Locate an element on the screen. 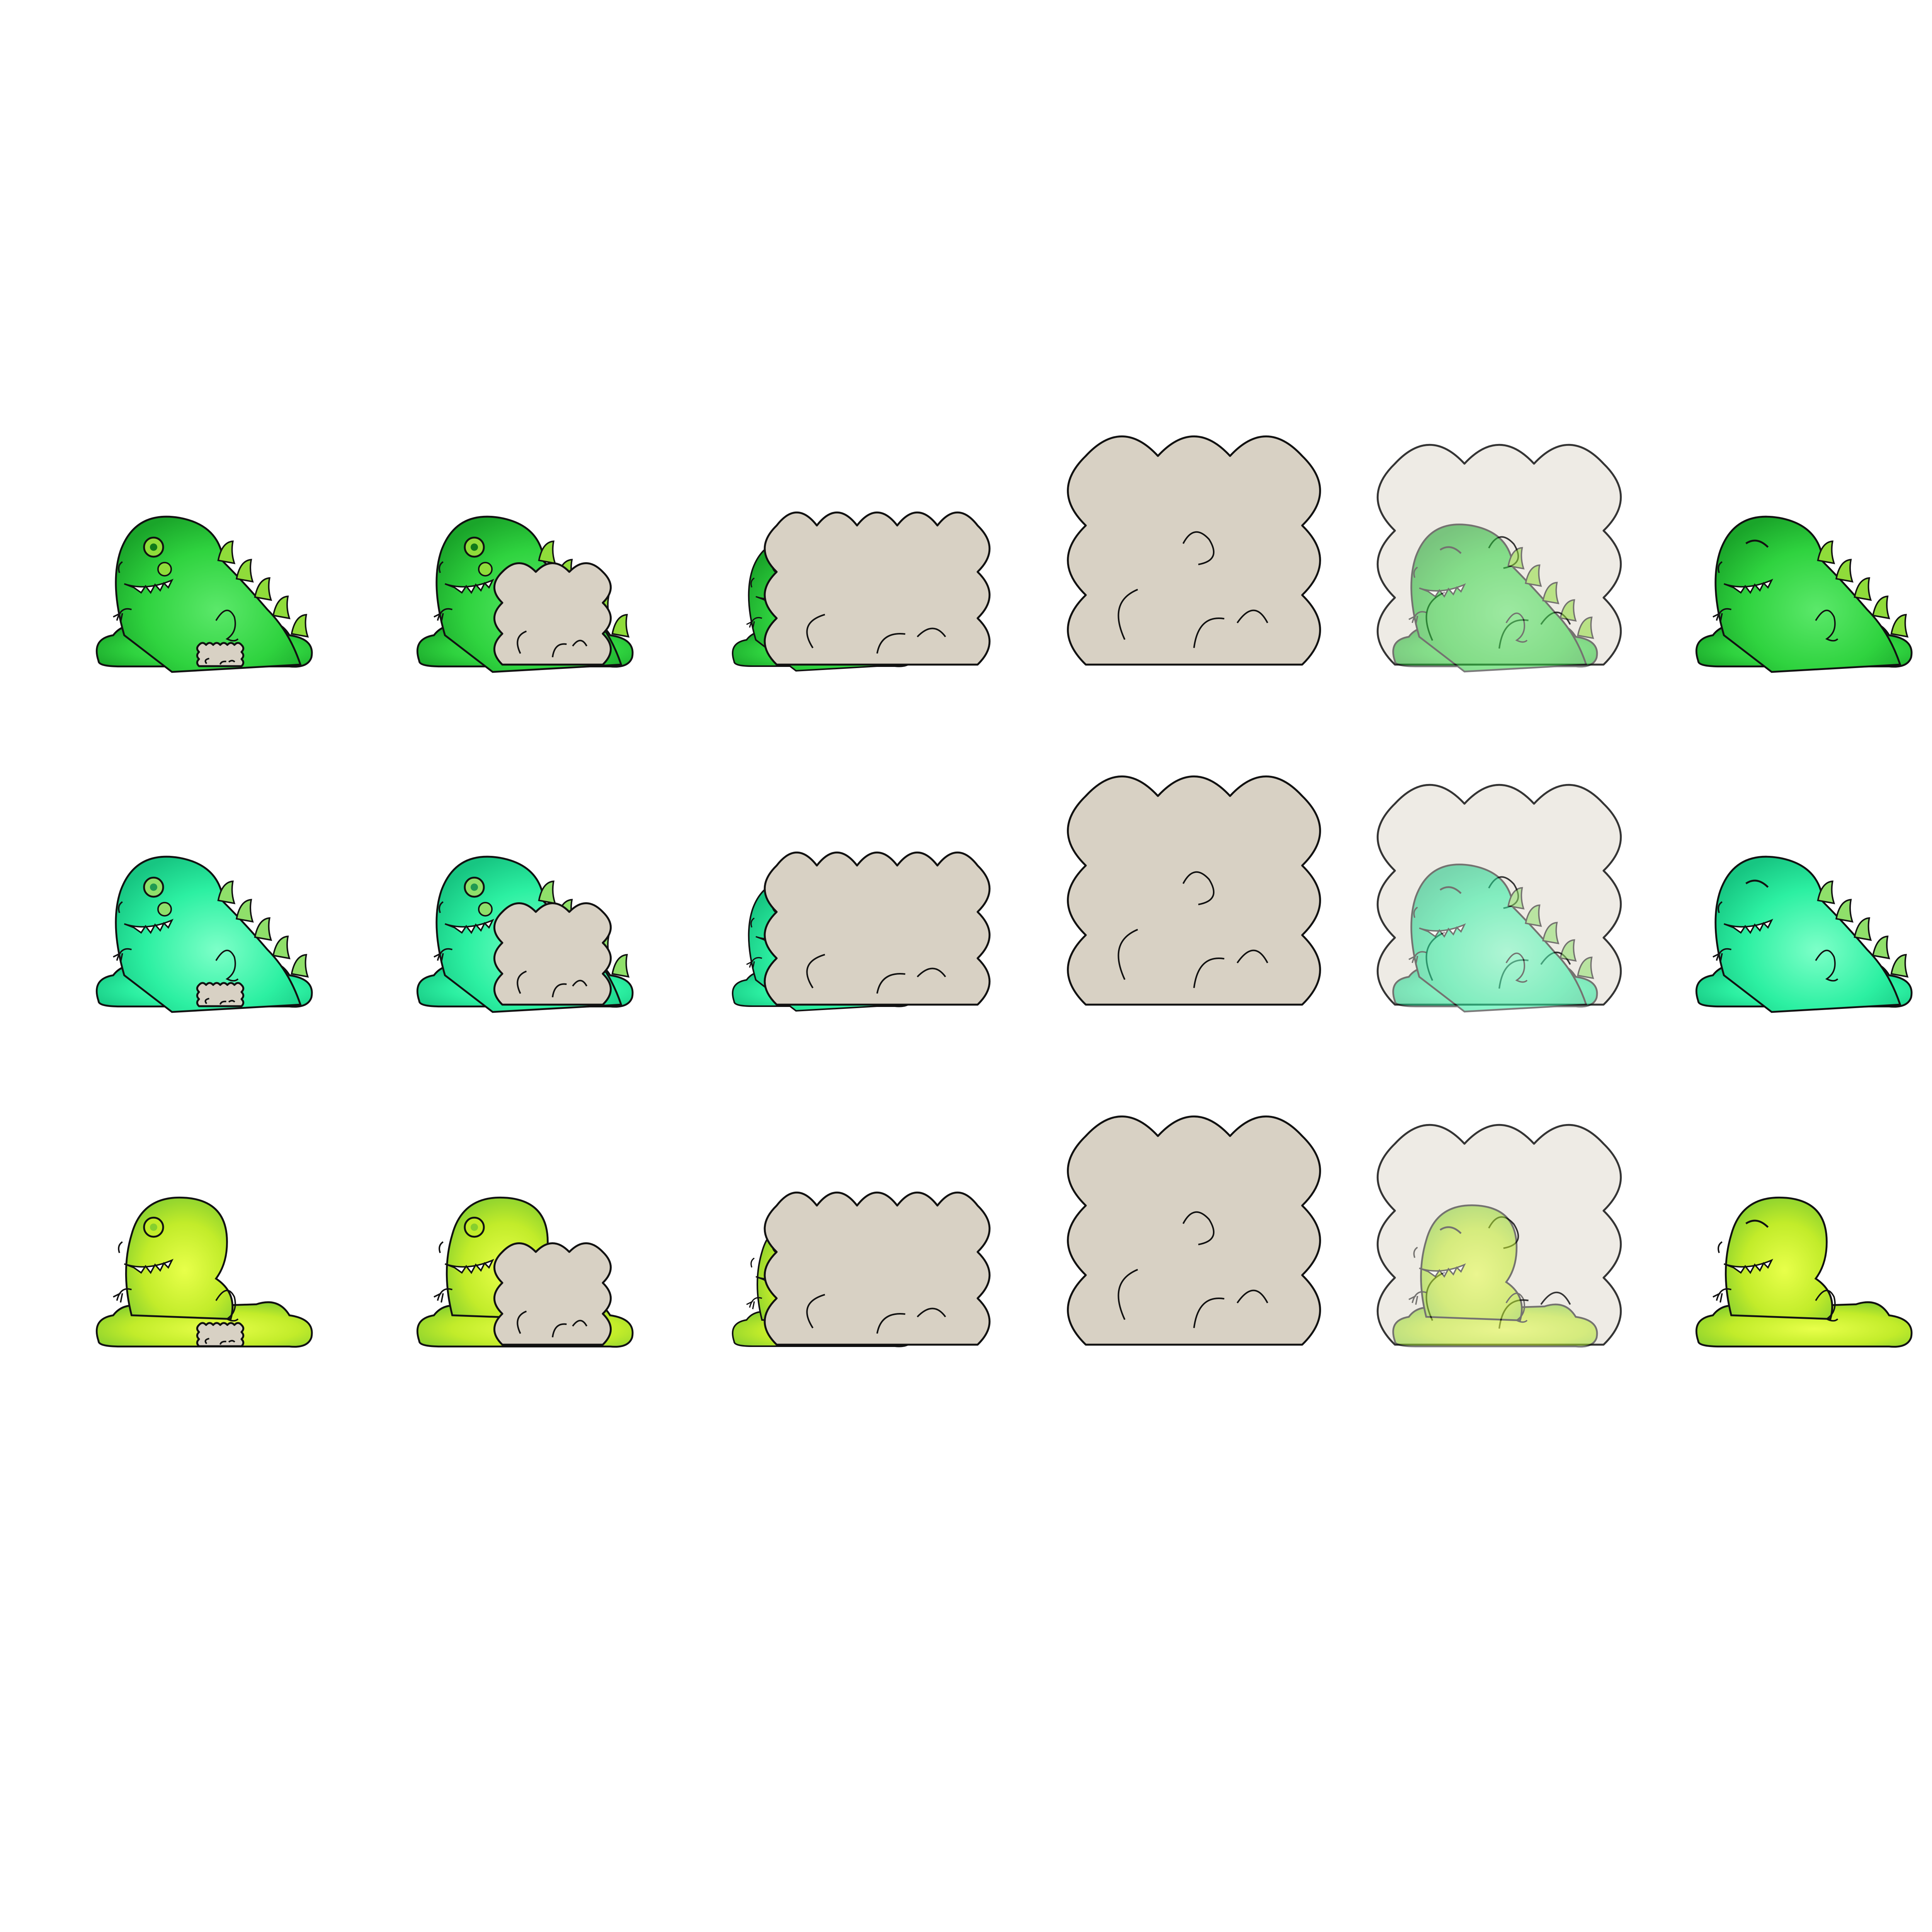 The height and width of the screenshot is (1932, 1932). sprite-row-green-monster-with-back-spikes is located at coordinates (1004, 554).